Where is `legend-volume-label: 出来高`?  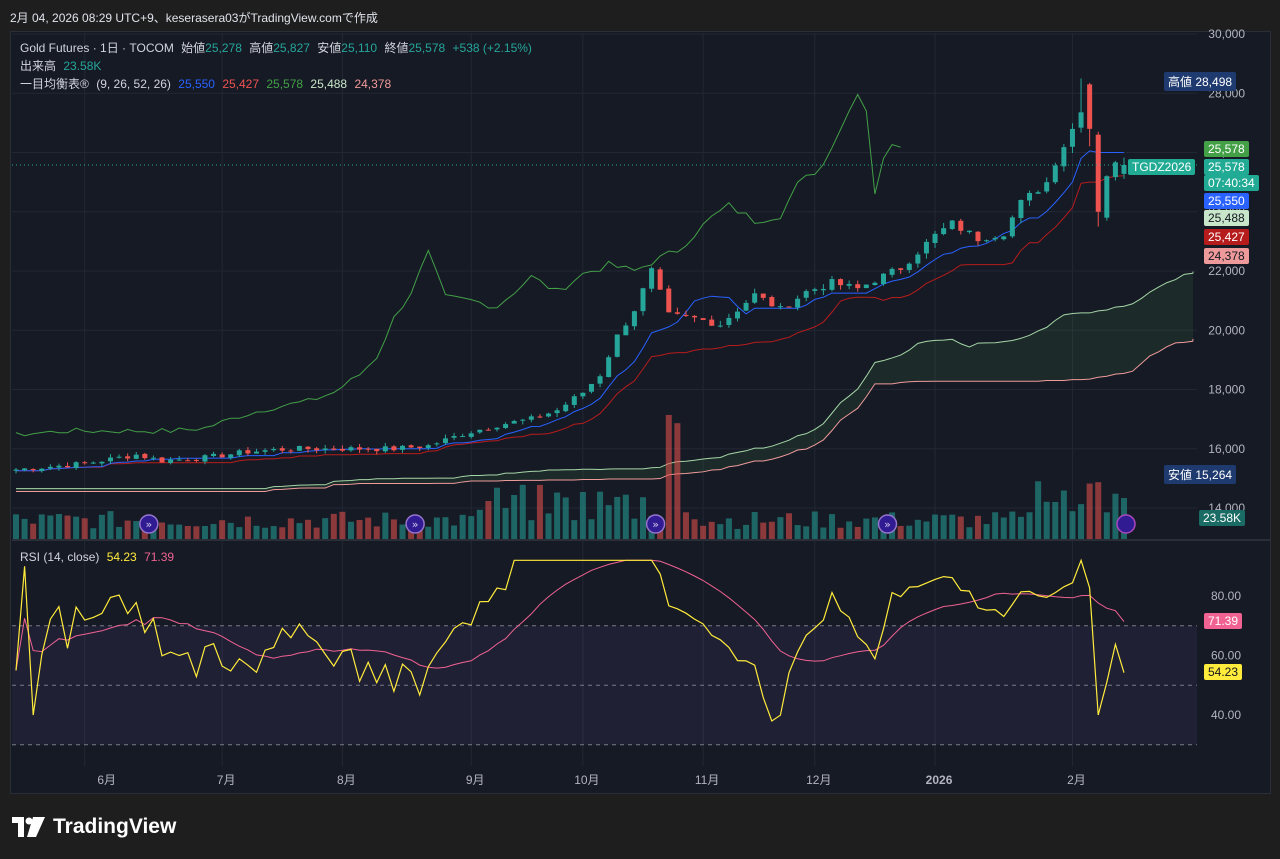 legend-volume-label: 出来高 is located at coordinates (38, 66).